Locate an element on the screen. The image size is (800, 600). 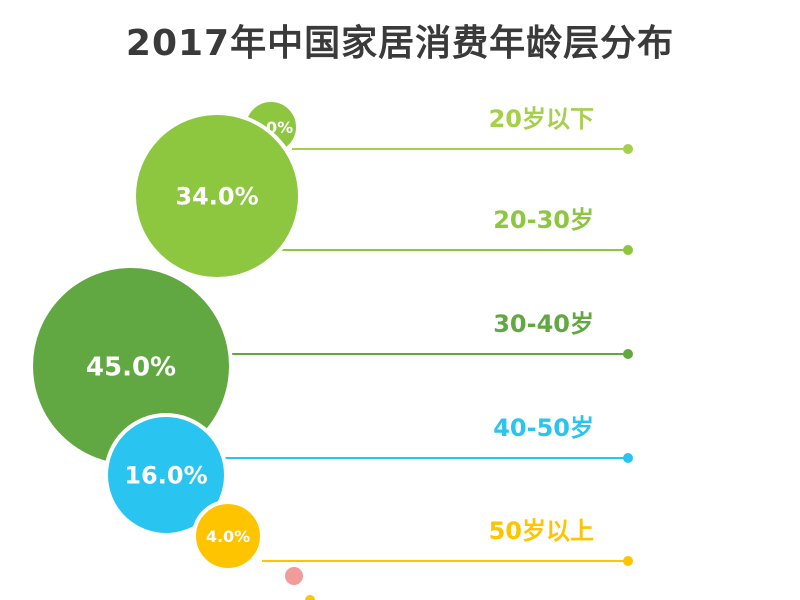
category-label-1: 20-30岁 is located at coordinates (543, 220).